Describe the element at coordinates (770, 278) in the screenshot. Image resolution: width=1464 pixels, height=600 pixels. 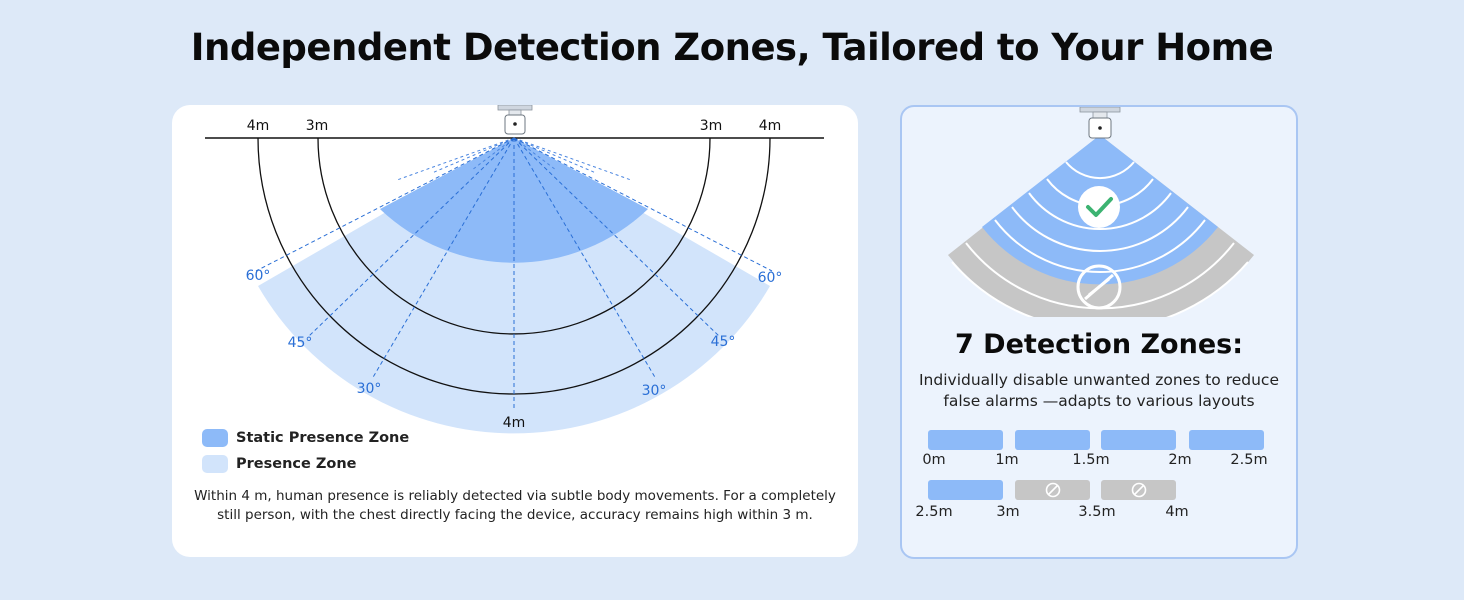
I see `angle-60-right: 60°` at that location.